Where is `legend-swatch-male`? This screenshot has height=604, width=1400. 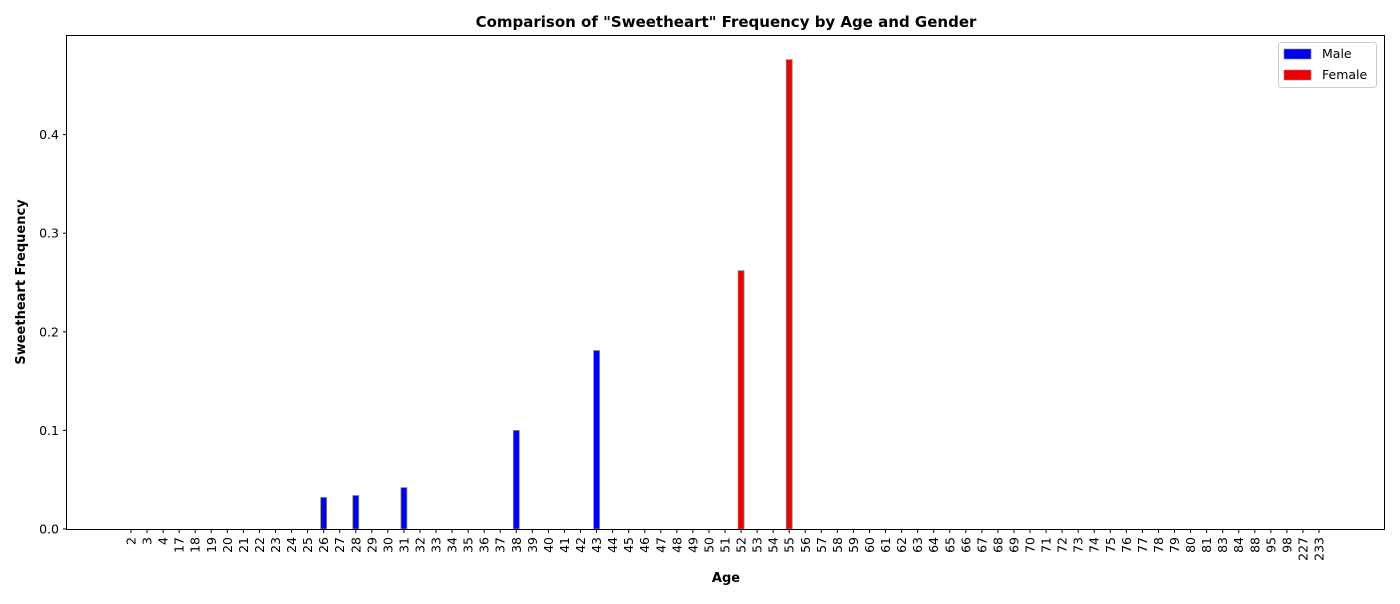 legend-swatch-male is located at coordinates (1297, 54).